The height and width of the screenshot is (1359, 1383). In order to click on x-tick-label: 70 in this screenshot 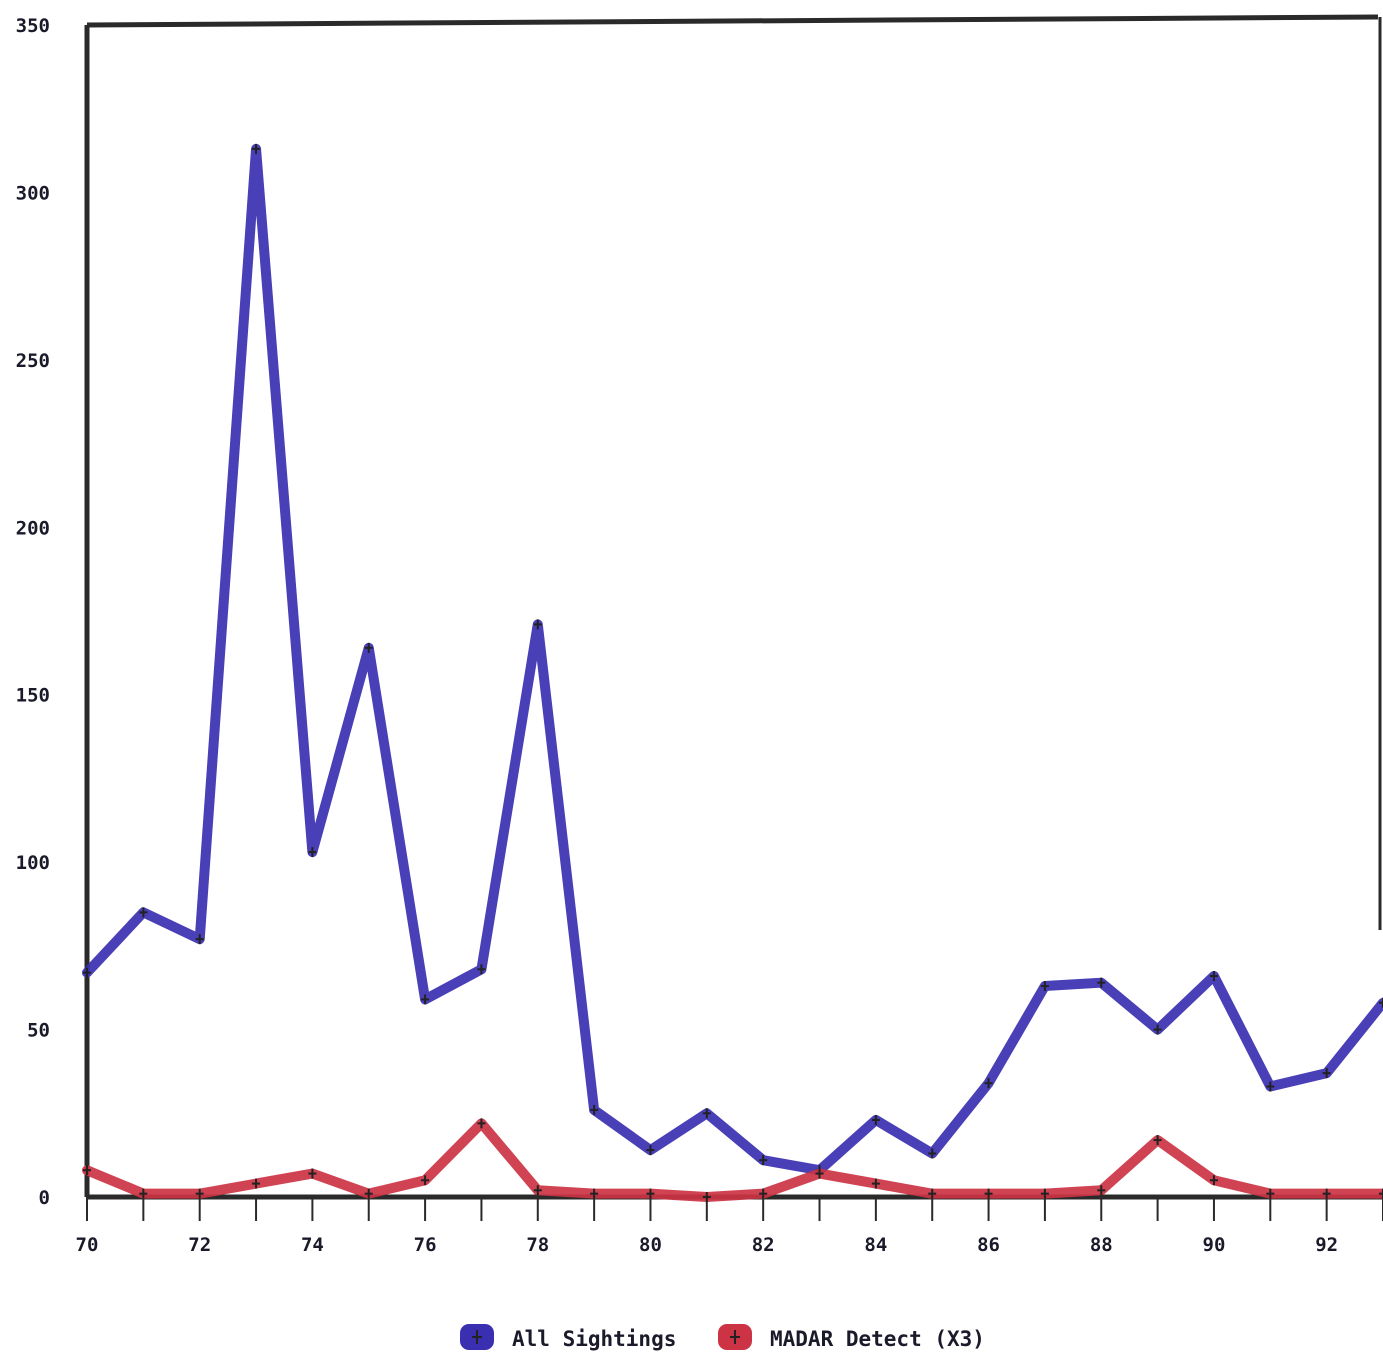, I will do `click(87, 1245)`.